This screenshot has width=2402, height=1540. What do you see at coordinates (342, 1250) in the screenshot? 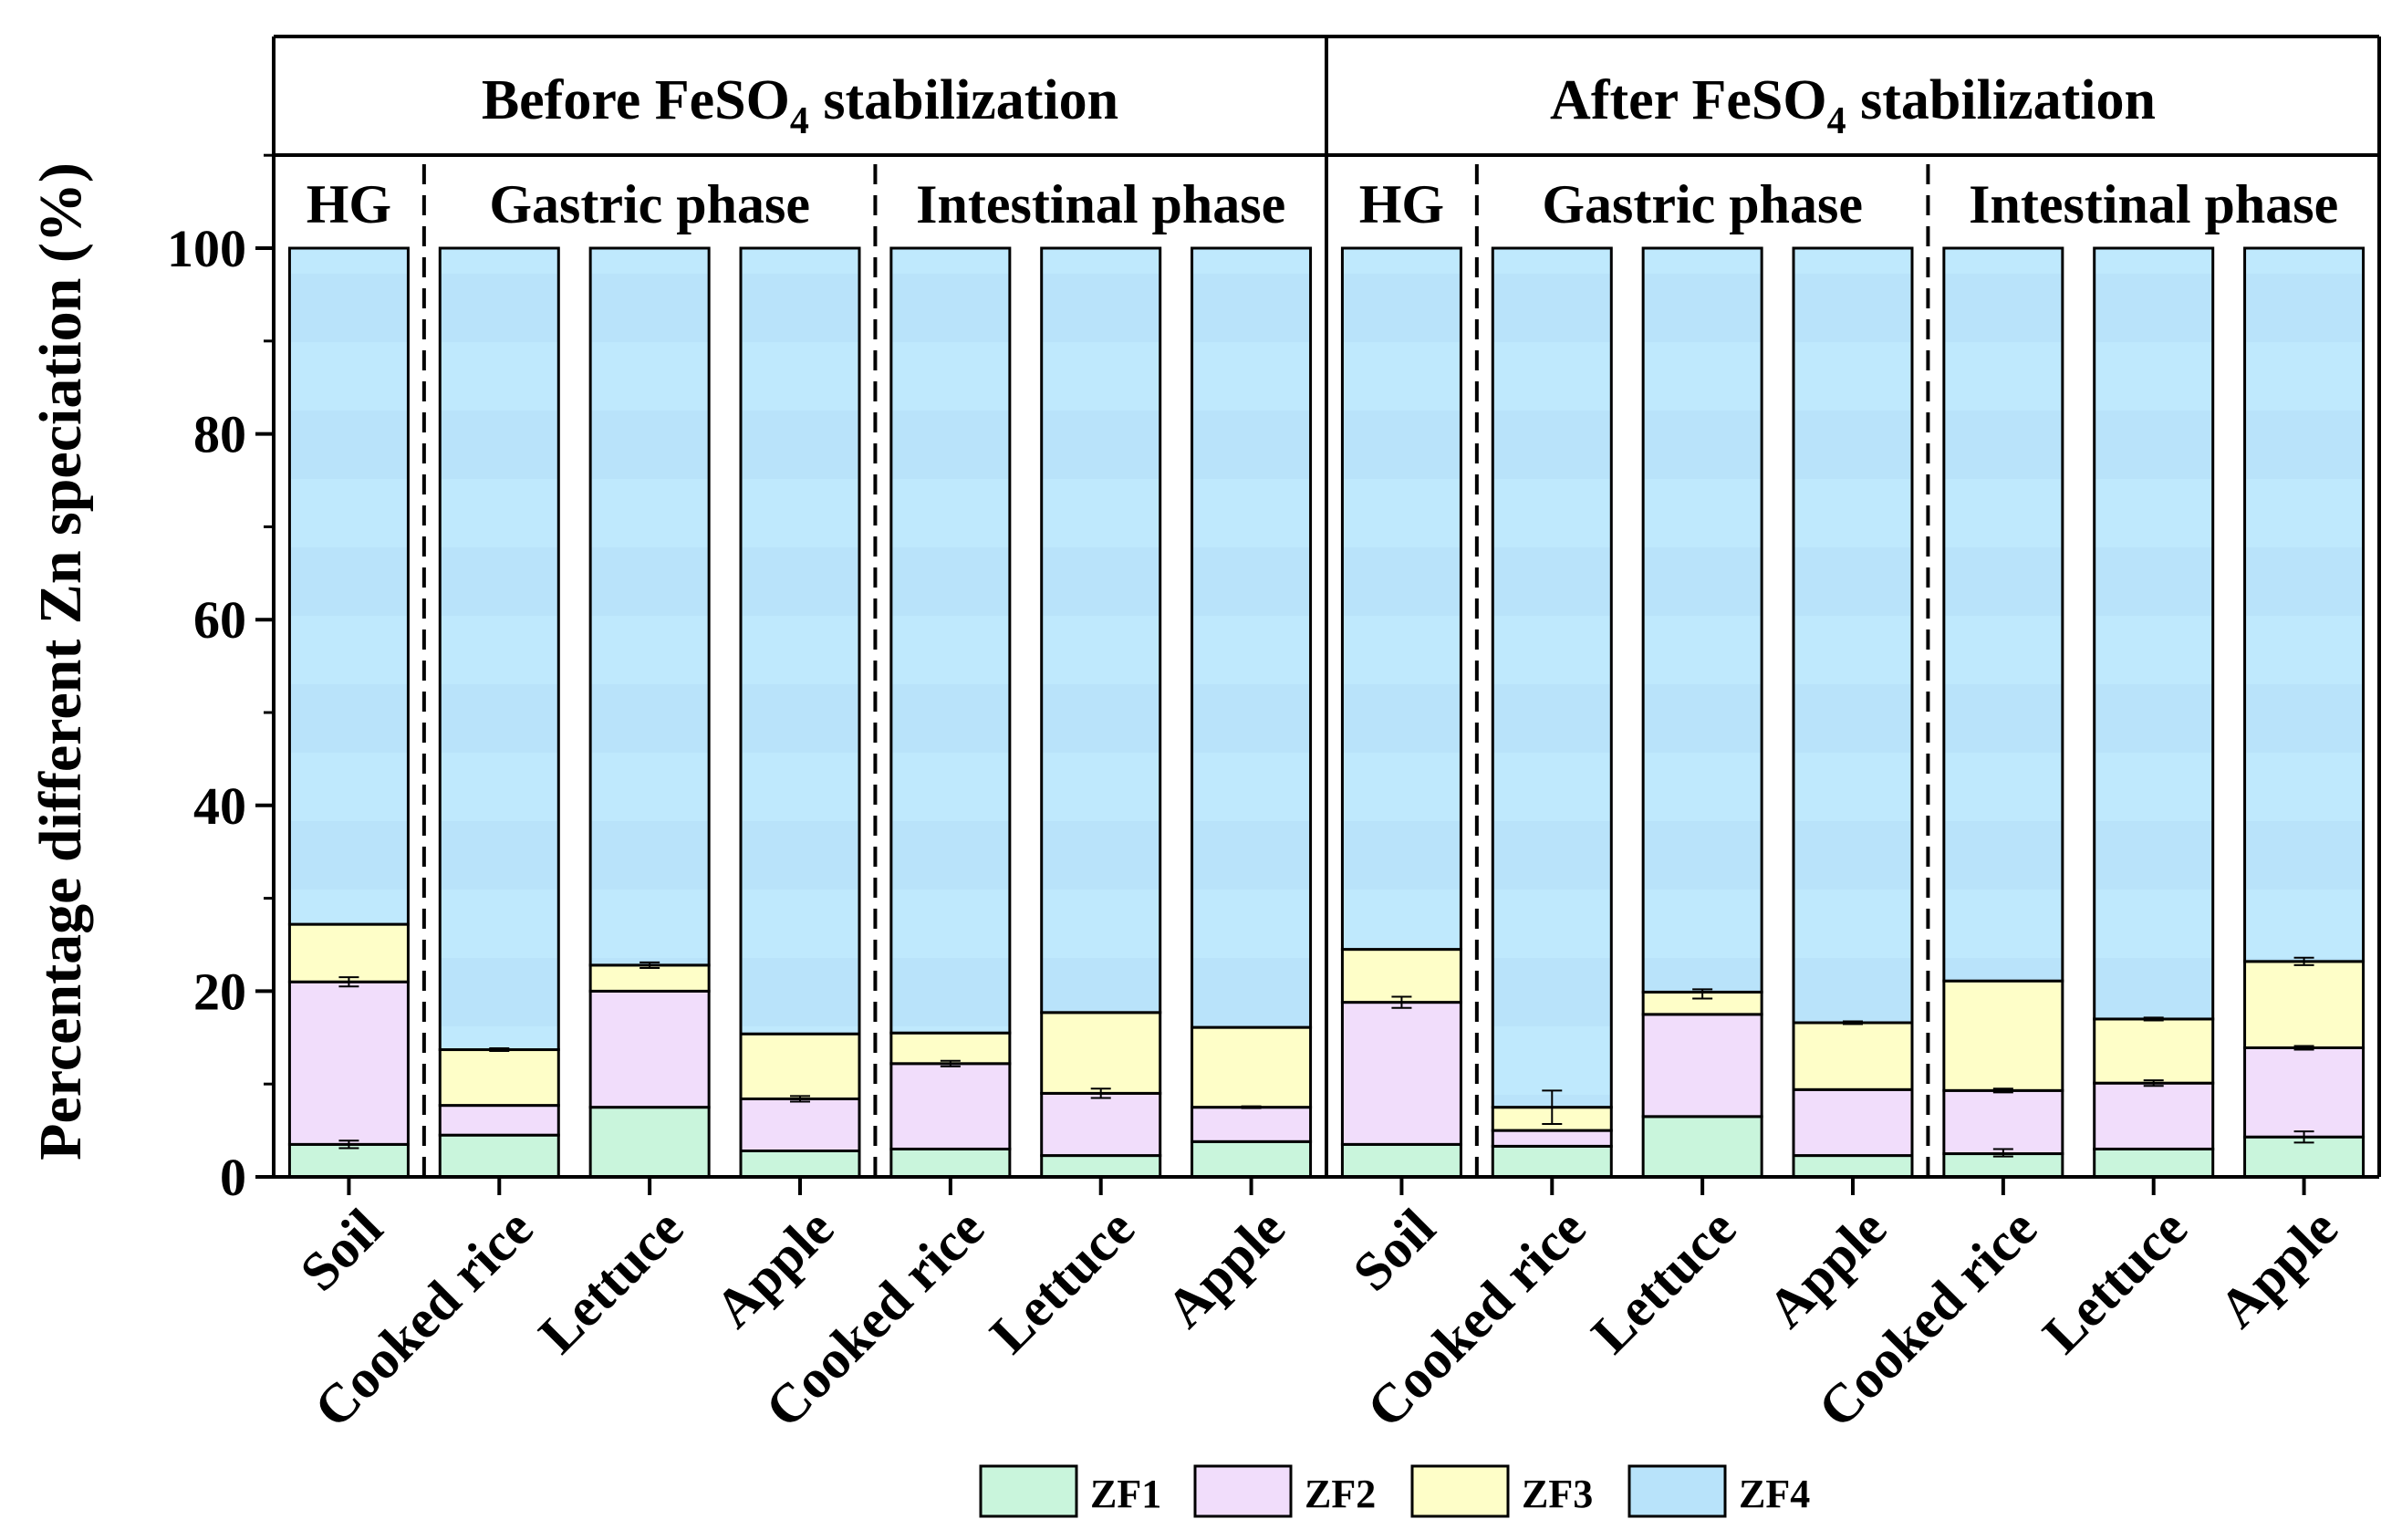
I see `x-tick-label-0: Soil` at bounding box center [342, 1250].